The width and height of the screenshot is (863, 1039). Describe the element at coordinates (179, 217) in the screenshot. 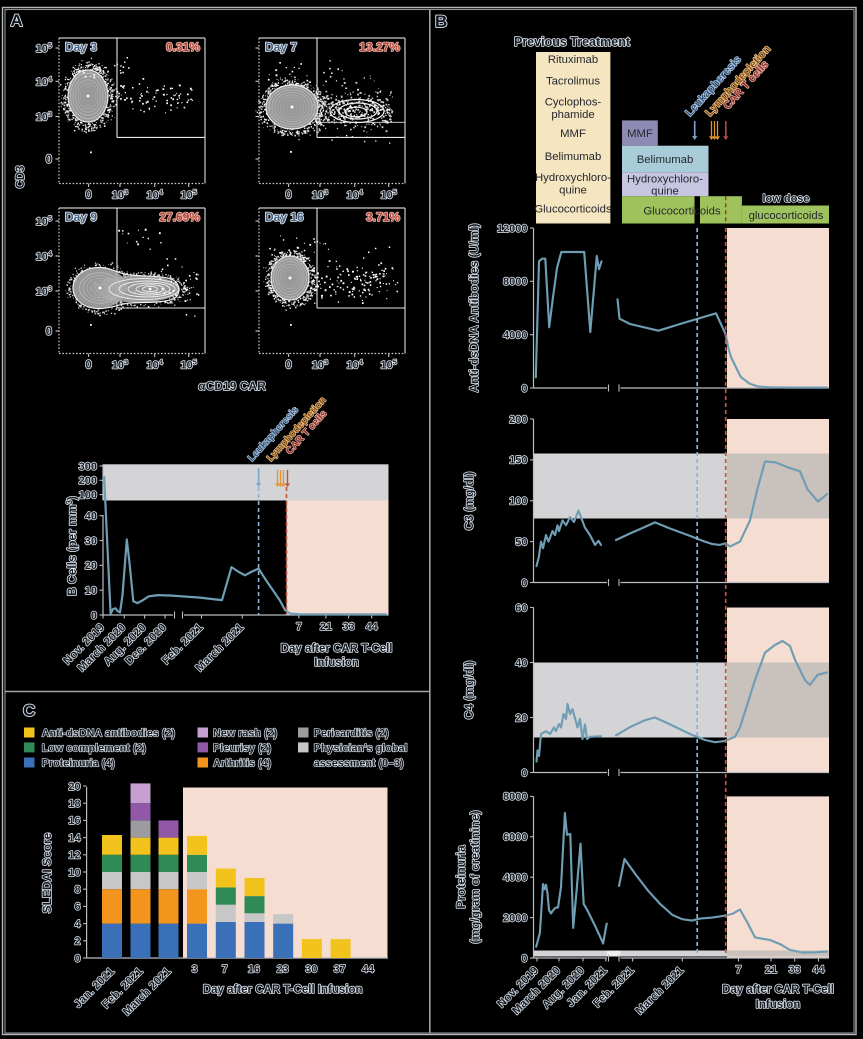

I see `svg-text: 27.69%` at that location.